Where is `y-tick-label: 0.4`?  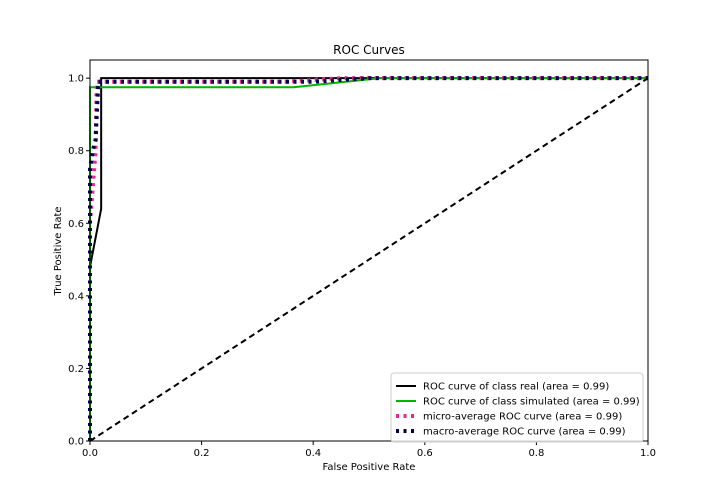
y-tick-label: 0.4 is located at coordinates (76, 296).